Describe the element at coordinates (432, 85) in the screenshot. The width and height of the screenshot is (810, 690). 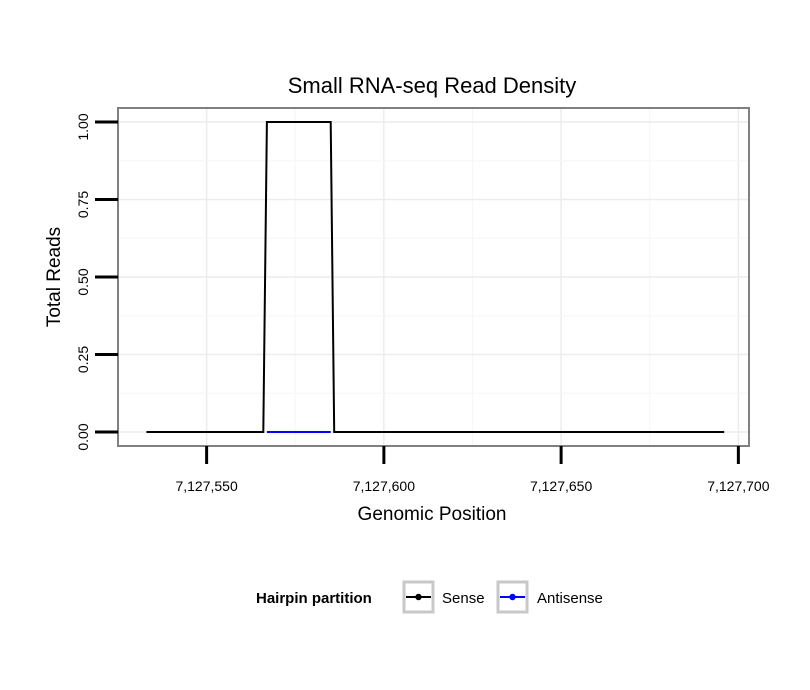
I see `chart-title: Small RNA-seq Read Density` at that location.